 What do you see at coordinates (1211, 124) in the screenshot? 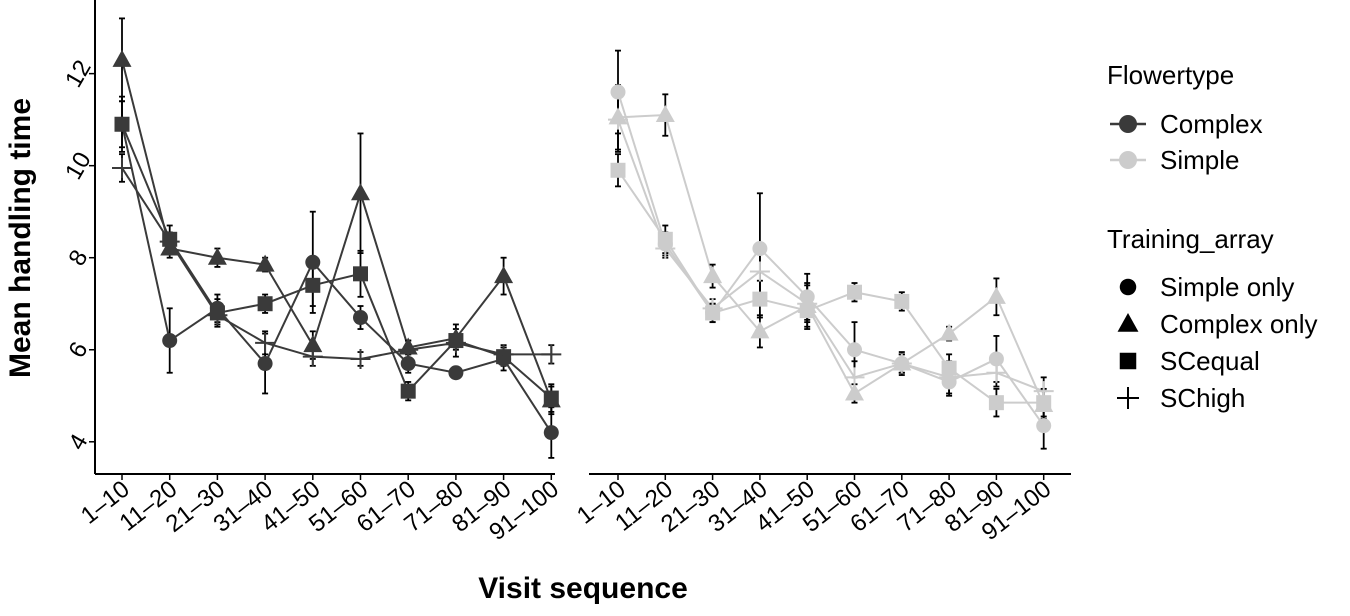
I see `legend-label-complex: Complex` at bounding box center [1211, 124].